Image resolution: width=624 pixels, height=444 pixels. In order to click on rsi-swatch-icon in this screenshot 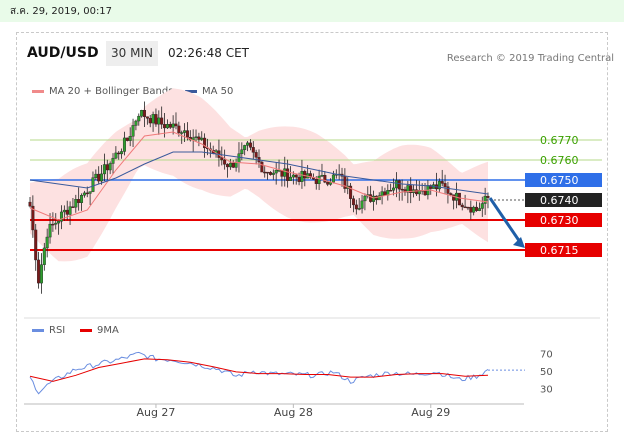, I will do `click(38, 330)`.